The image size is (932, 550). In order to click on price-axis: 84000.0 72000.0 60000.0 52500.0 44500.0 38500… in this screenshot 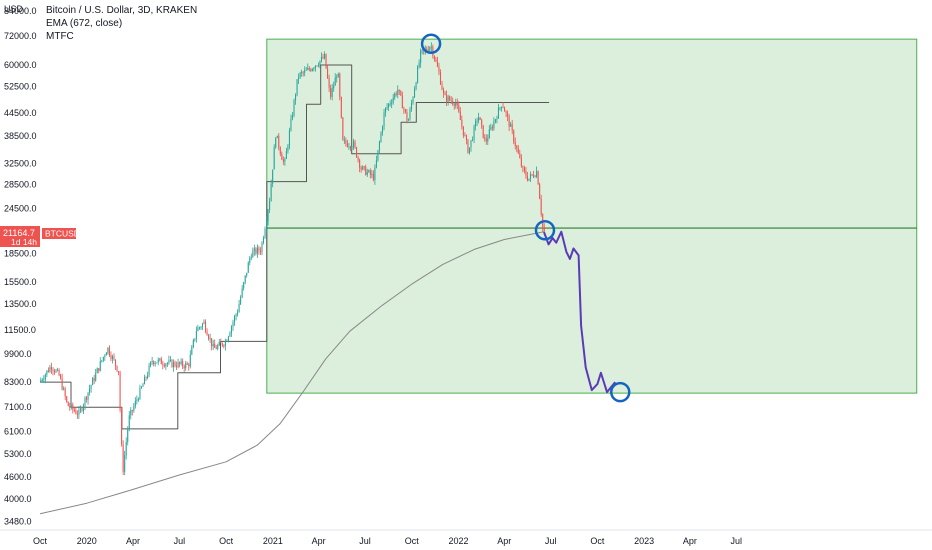, I will do `click(20, 266)`.